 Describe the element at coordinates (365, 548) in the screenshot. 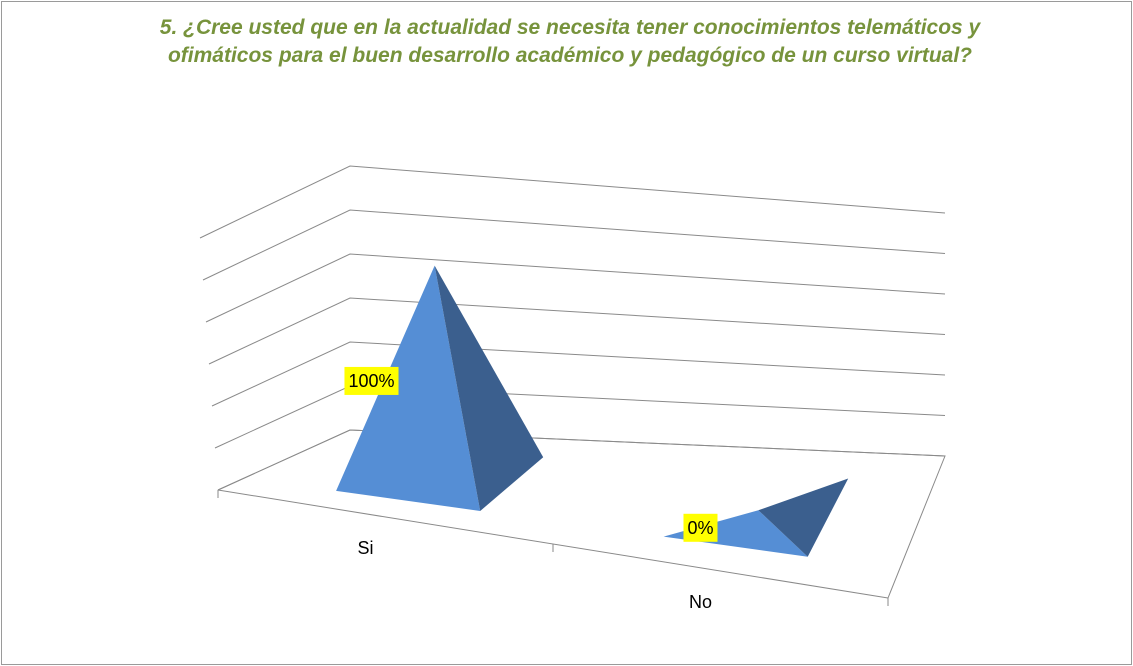

I see `x-tick-label: Si` at that location.